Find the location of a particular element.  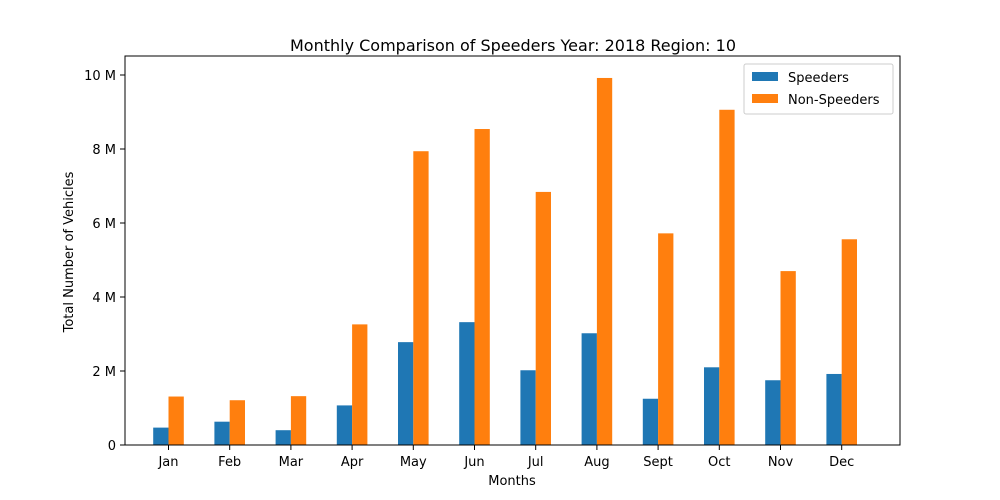

bar-non-speeders-oct is located at coordinates (727, 277).